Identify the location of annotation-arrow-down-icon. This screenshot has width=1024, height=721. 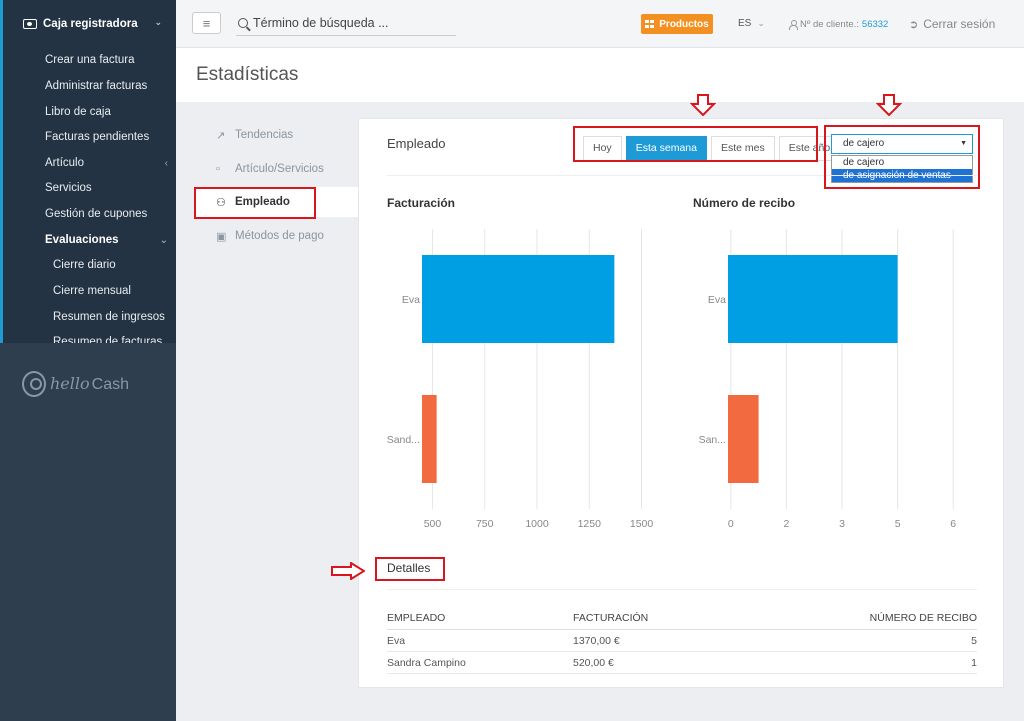
(889, 105).